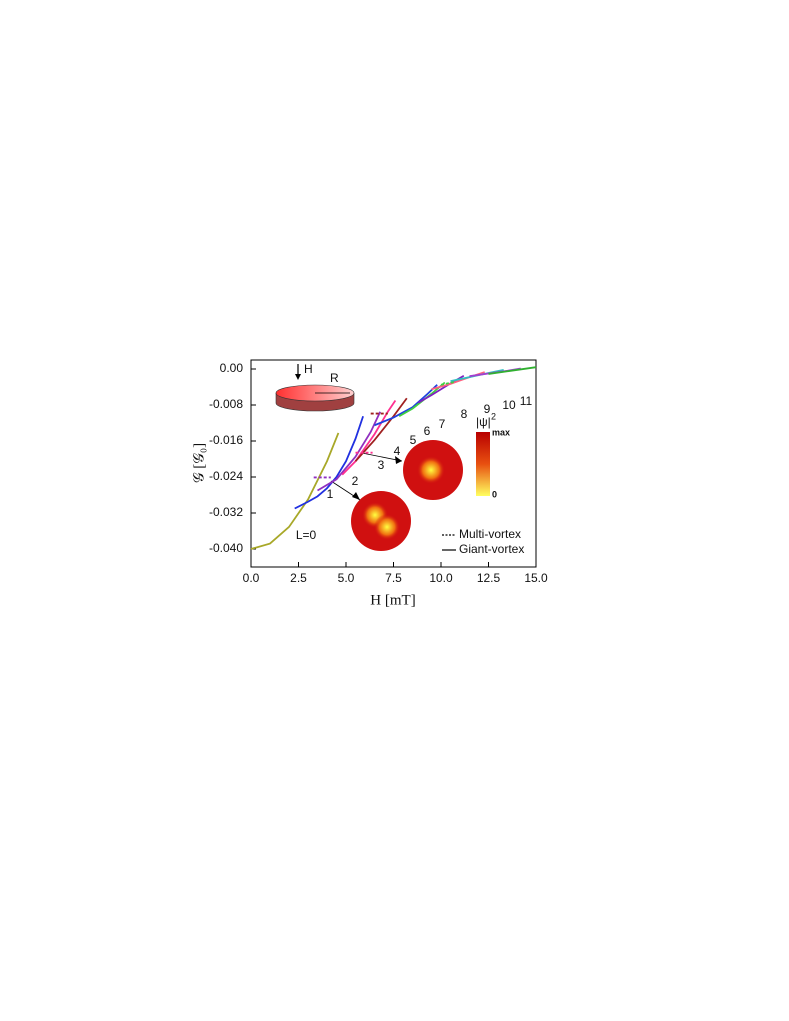  I want to click on colorbar-power: 2, so click(493, 416).